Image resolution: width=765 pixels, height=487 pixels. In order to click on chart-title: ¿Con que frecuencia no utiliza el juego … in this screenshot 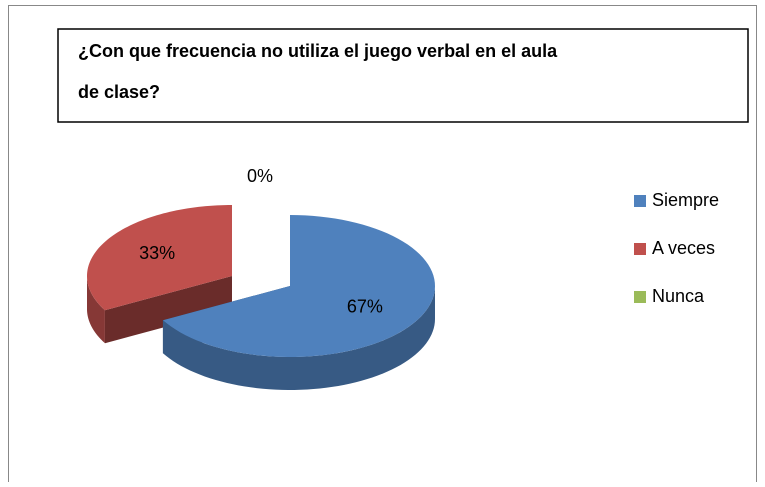, I will do `click(318, 71)`.